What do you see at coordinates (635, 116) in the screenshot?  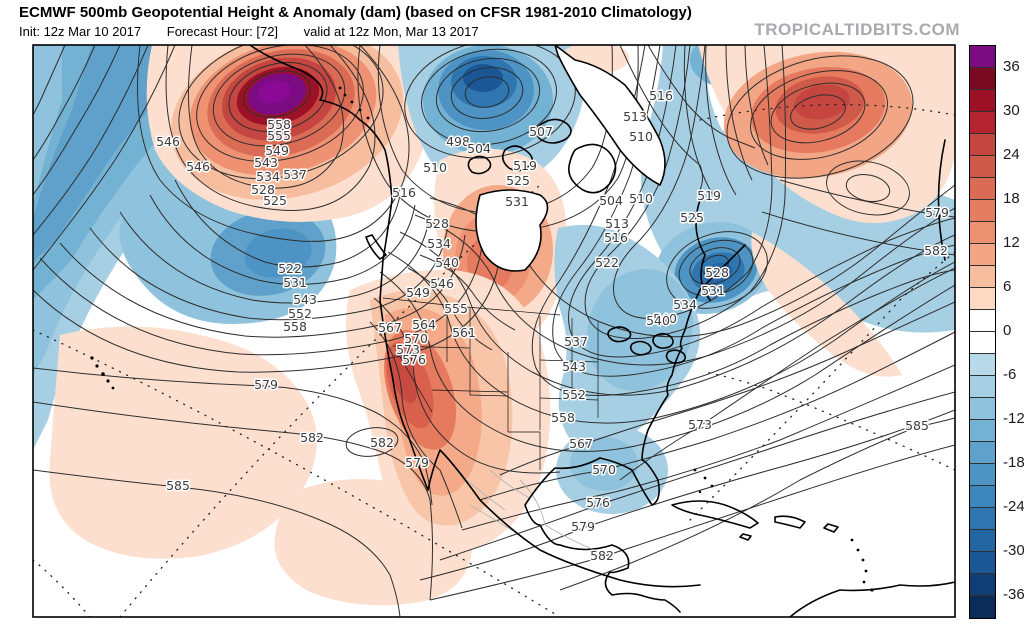 I see `contour-label: 513` at bounding box center [635, 116].